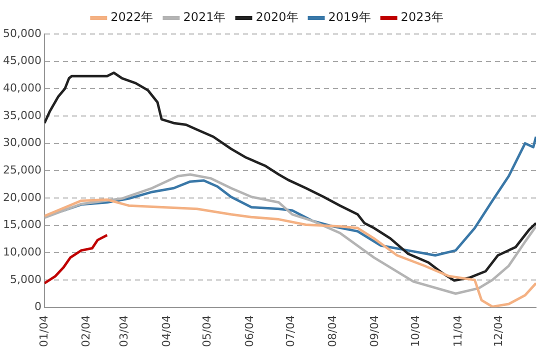 This screenshot has width=550, height=350. I want to click on y-tick-label: 5,000, so click(26, 279).